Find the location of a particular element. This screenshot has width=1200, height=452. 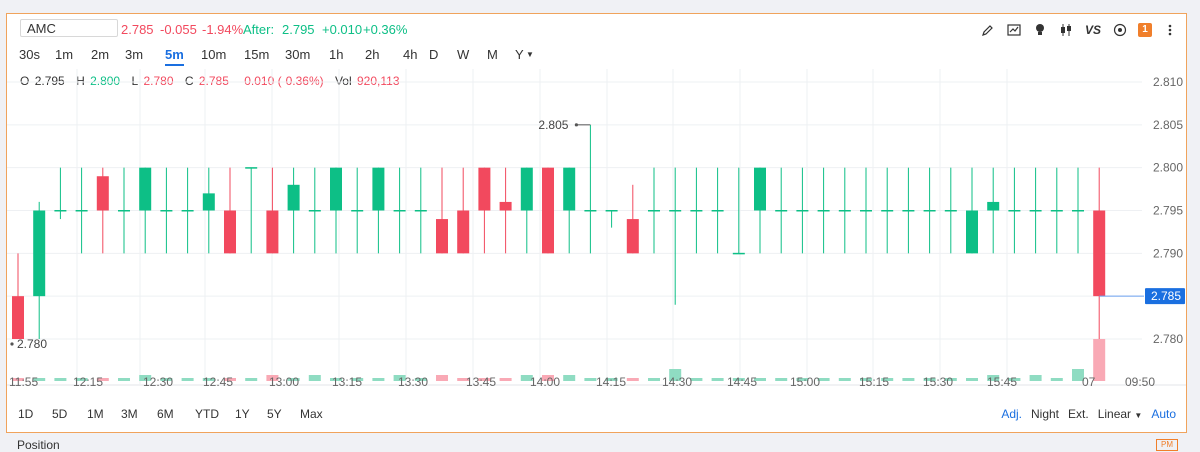

range-1y: 1Y is located at coordinates (242, 414).